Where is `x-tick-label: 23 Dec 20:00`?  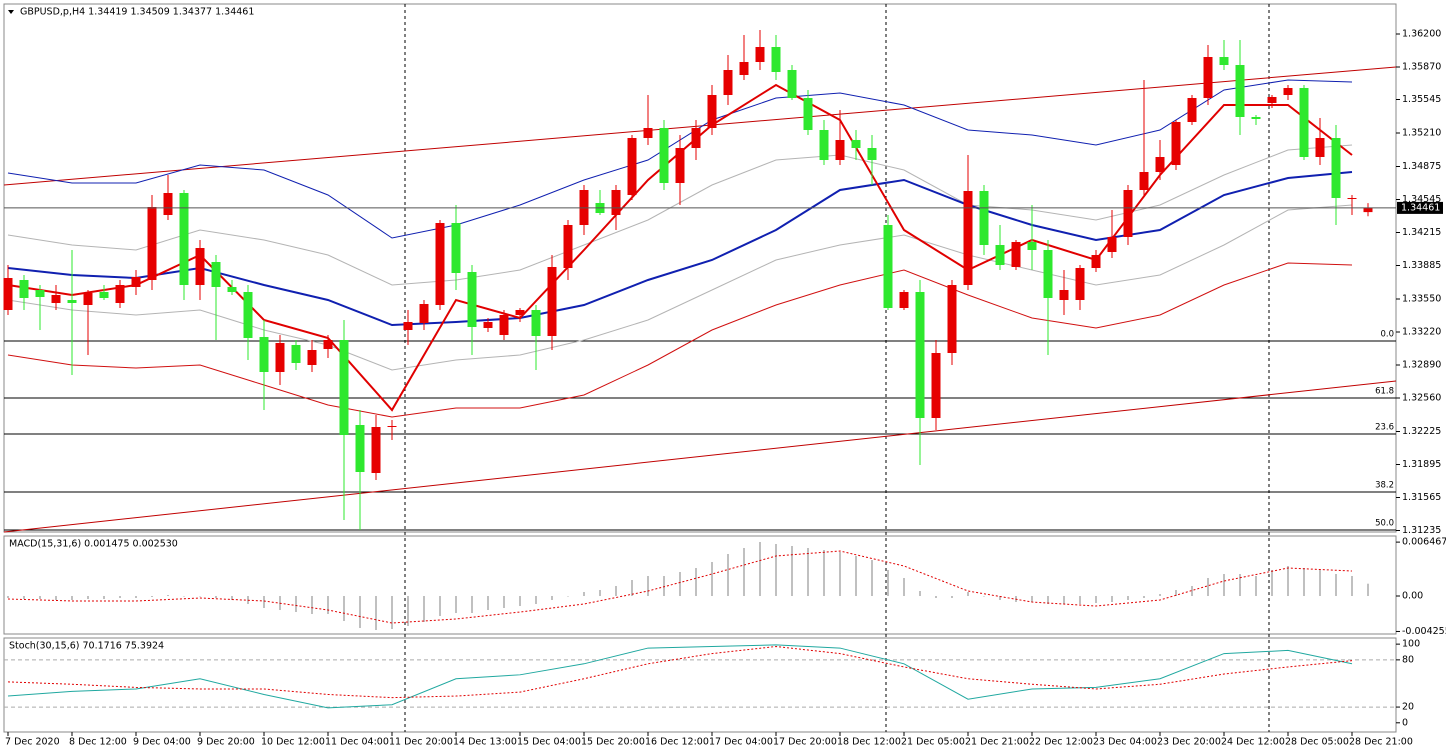
x-tick-label: 23 Dec 20:00 is located at coordinates (1189, 742).